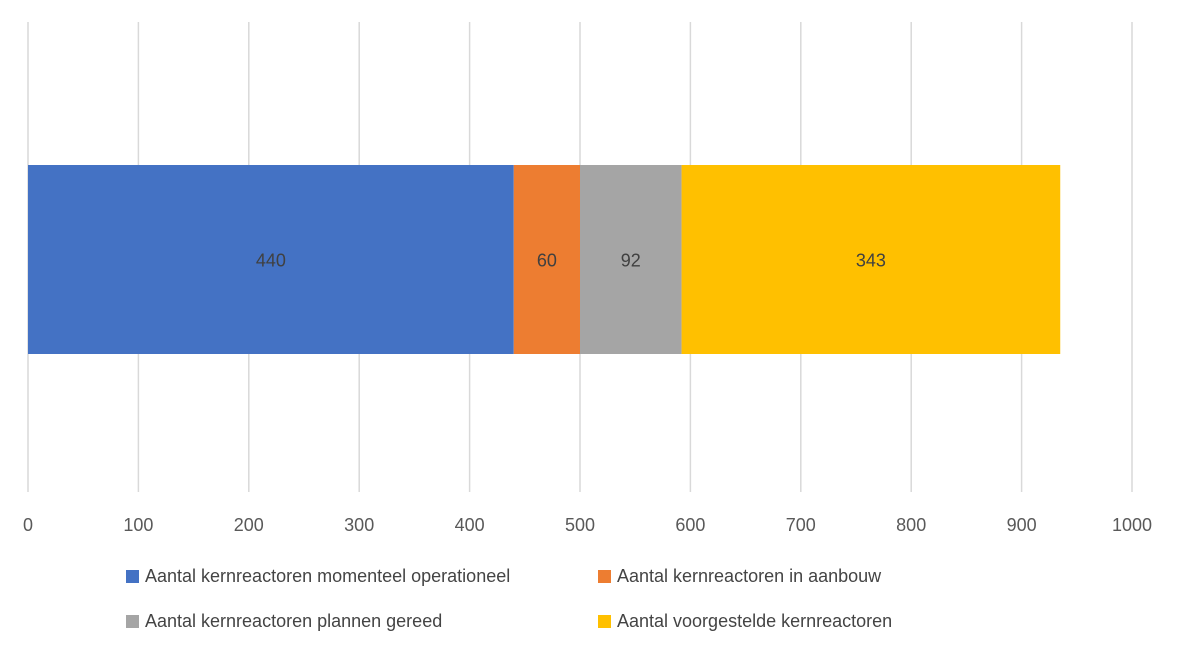 The height and width of the screenshot is (656, 1180). What do you see at coordinates (1132, 525) in the screenshot?
I see `x-tick-label: 1000` at bounding box center [1132, 525].